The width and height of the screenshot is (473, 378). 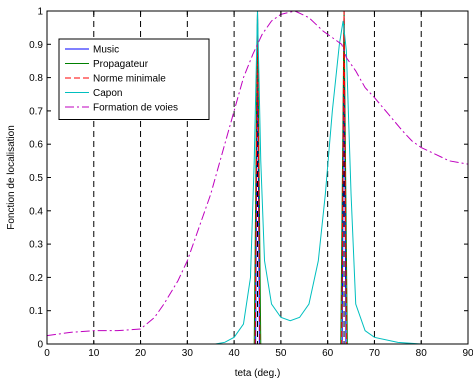 What do you see at coordinates (422, 353) in the screenshot?
I see `x-tick-label: 80` at bounding box center [422, 353].